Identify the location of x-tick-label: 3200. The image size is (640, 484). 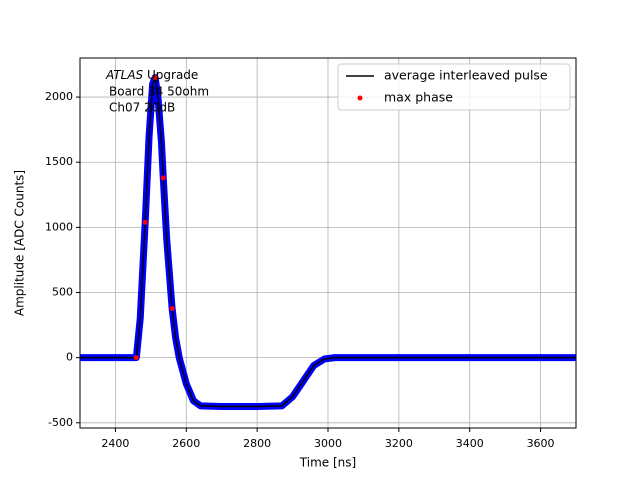
(399, 443).